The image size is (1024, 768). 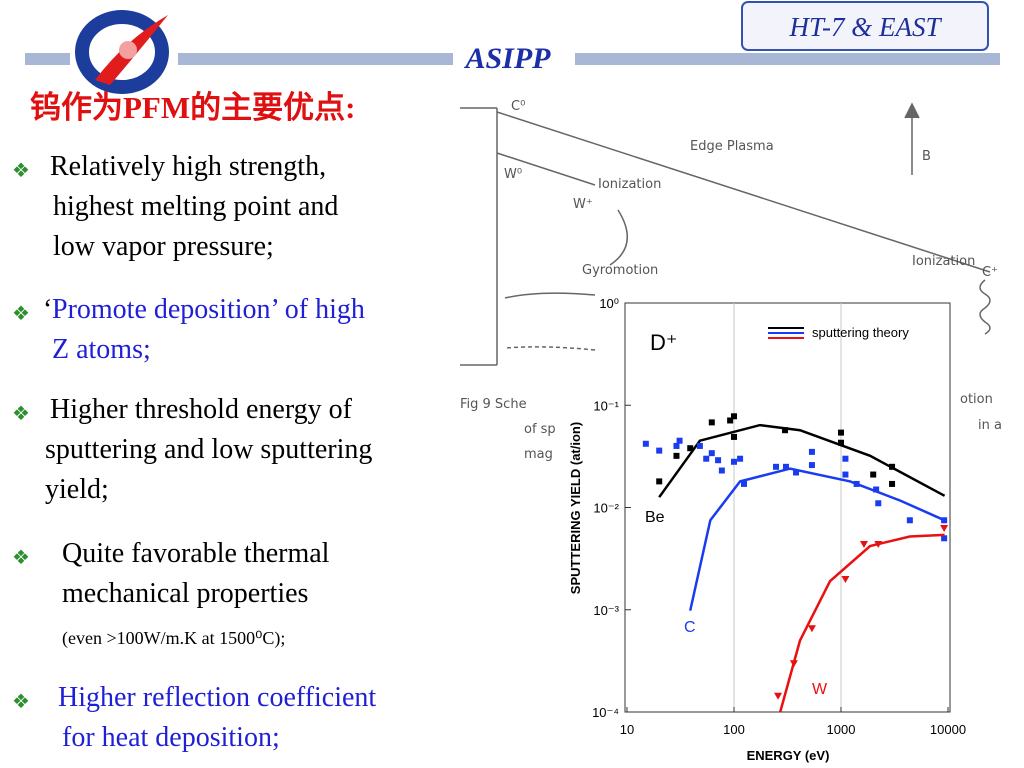 I want to click on figure-label: Gyromotion, so click(x=620, y=270).